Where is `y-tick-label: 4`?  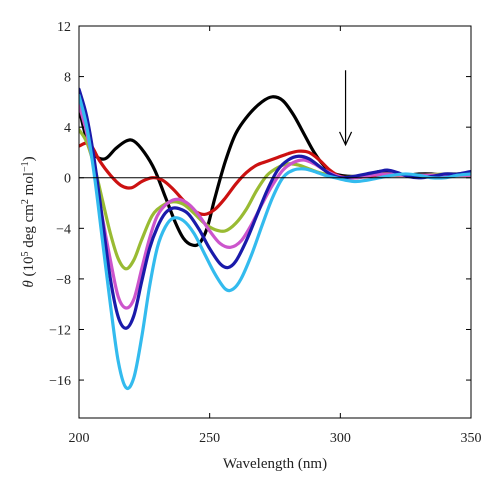 y-tick-label: 4 is located at coordinates (67, 128).